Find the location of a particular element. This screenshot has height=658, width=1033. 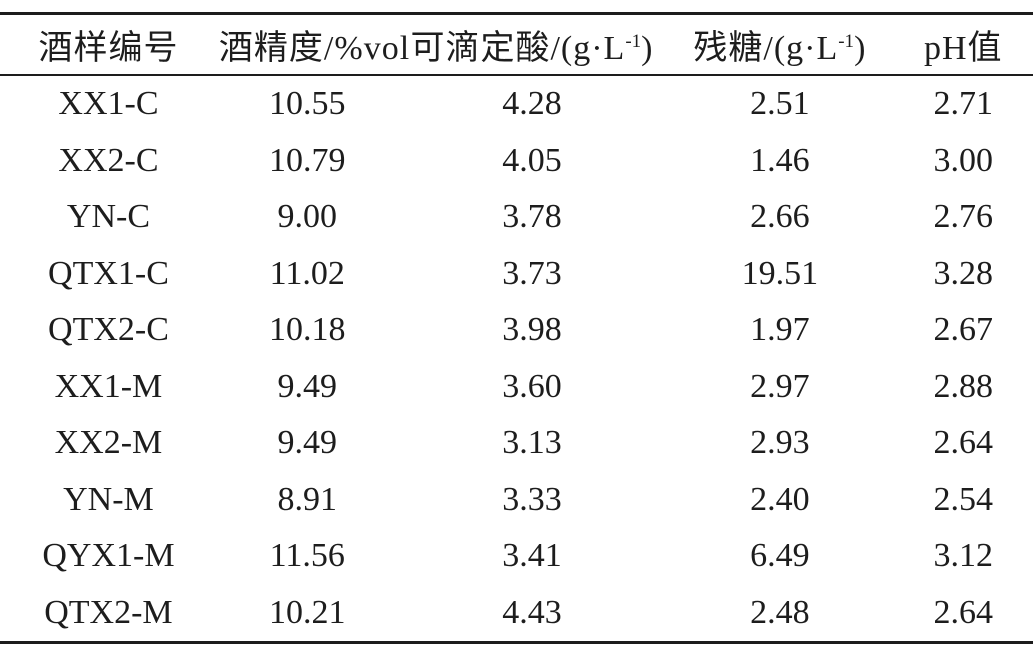

cell-titratable-acid: 3.98 is located at coordinates (532, 330).